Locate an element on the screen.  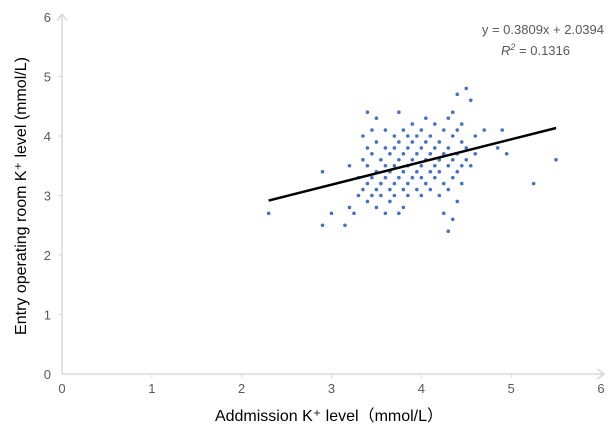
y-tick-label: 0 is located at coordinates (47, 374).